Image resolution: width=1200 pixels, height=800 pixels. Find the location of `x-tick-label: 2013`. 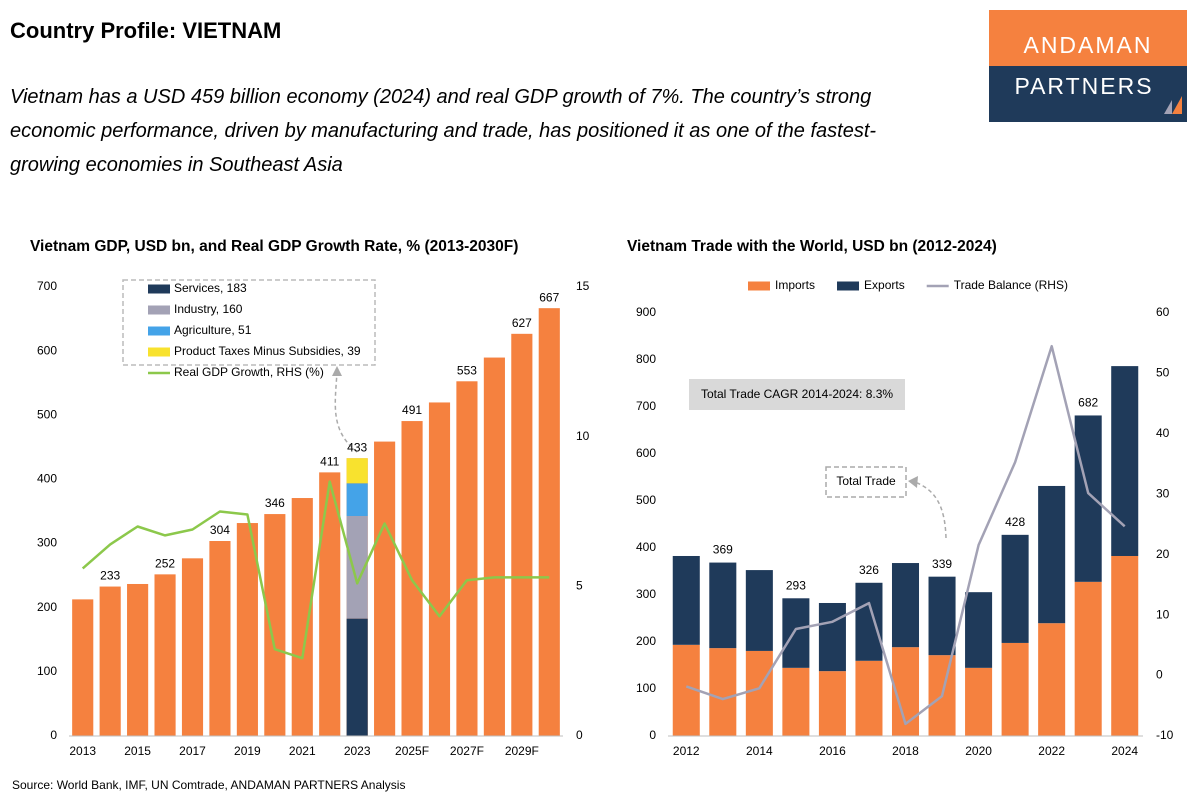

x-tick-label: 2013 is located at coordinates (82, 751).